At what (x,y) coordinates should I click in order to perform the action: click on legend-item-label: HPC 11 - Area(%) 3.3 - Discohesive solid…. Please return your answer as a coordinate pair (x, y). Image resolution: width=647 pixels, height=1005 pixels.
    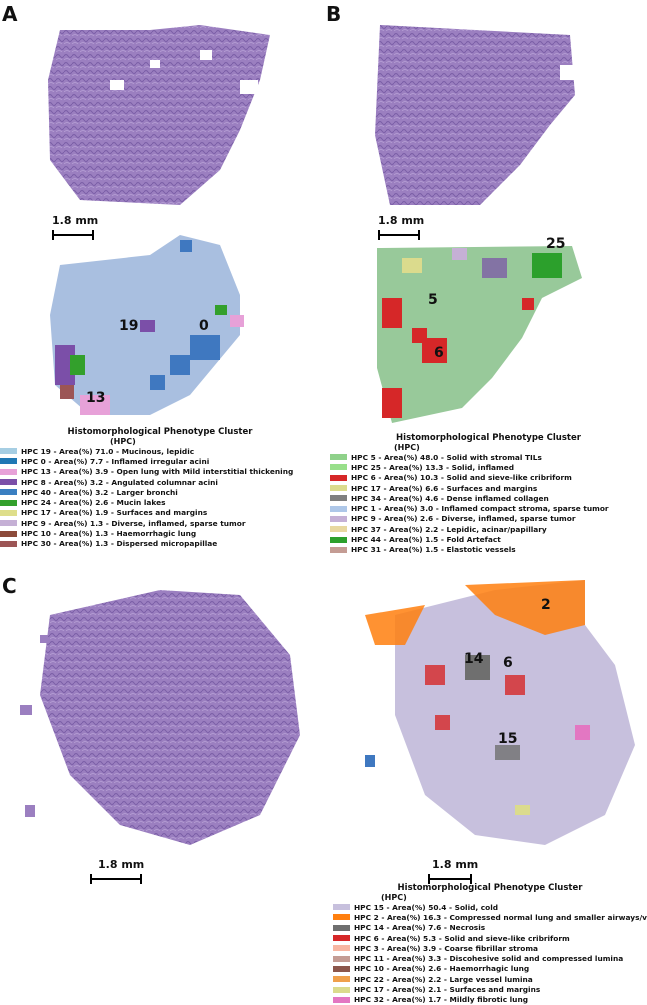
    Looking at the image, I should click on (489, 959).